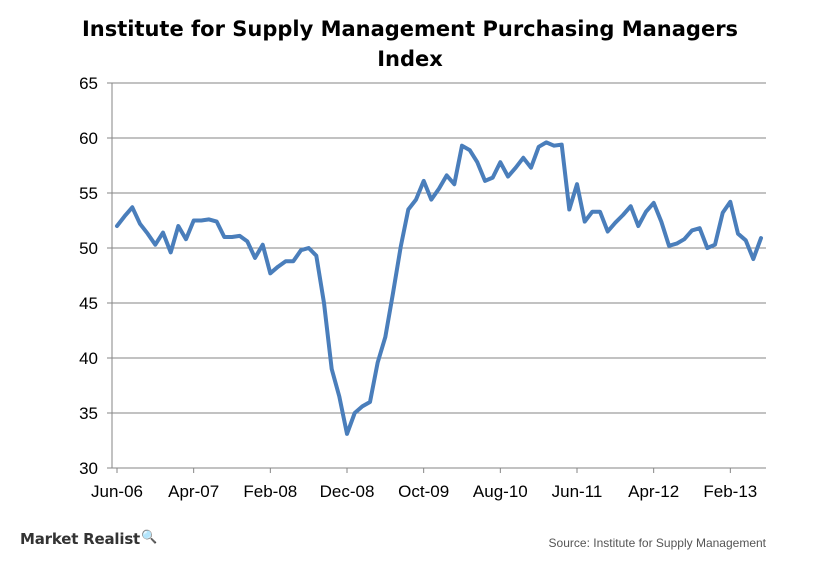 The image size is (816, 563). I want to click on y-tick-label: 65, so click(88, 83).